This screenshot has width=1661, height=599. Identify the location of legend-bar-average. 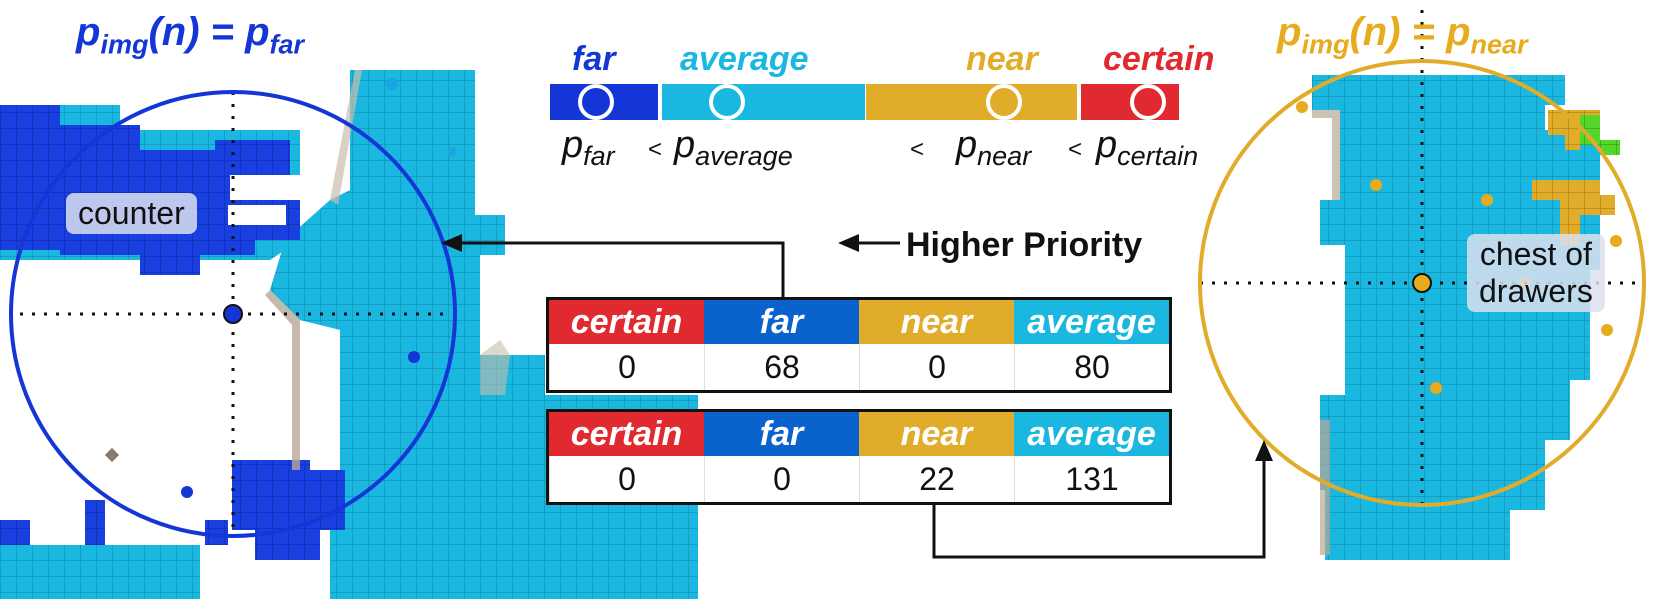
(763, 102).